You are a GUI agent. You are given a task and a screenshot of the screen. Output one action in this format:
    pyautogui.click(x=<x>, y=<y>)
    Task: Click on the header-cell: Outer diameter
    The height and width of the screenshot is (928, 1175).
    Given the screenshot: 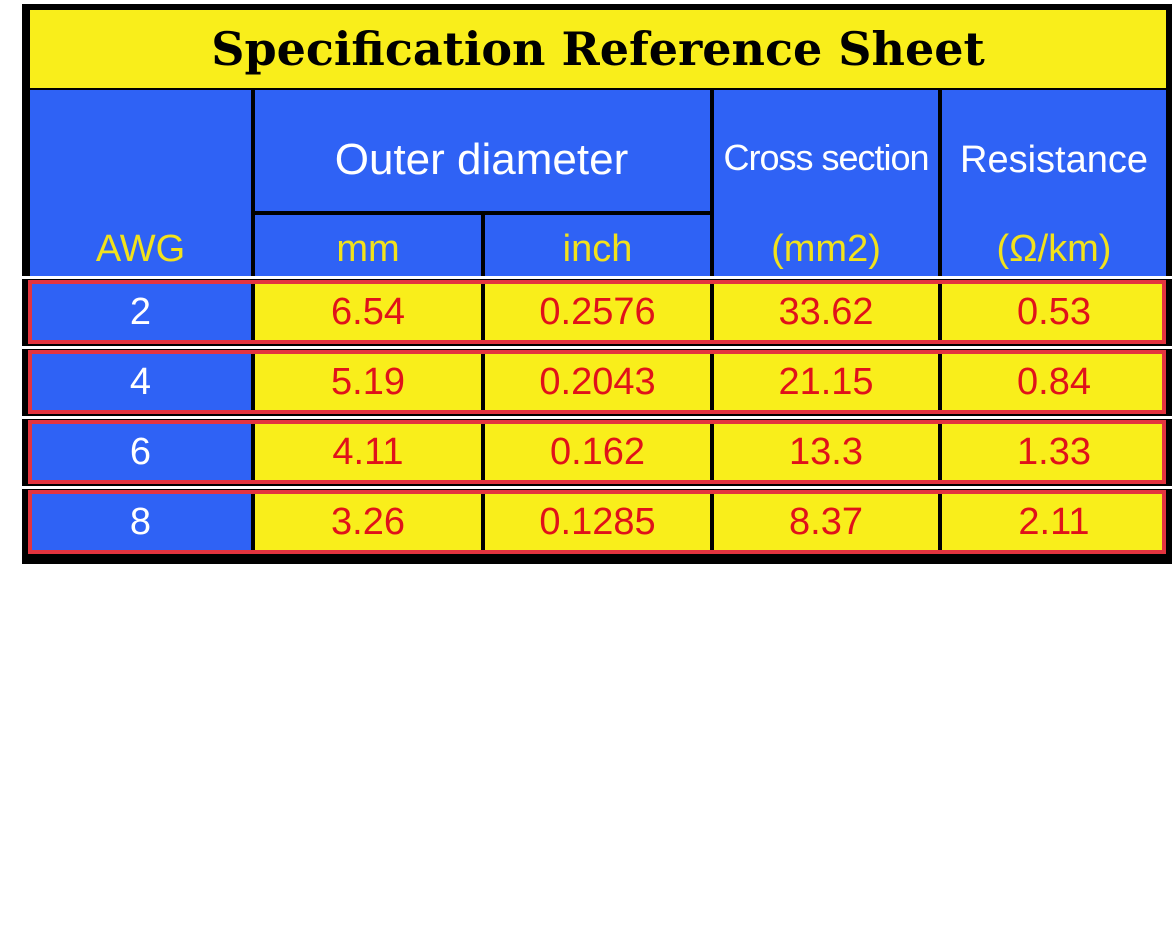 What is the action you would take?
    pyautogui.click(x=481, y=159)
    